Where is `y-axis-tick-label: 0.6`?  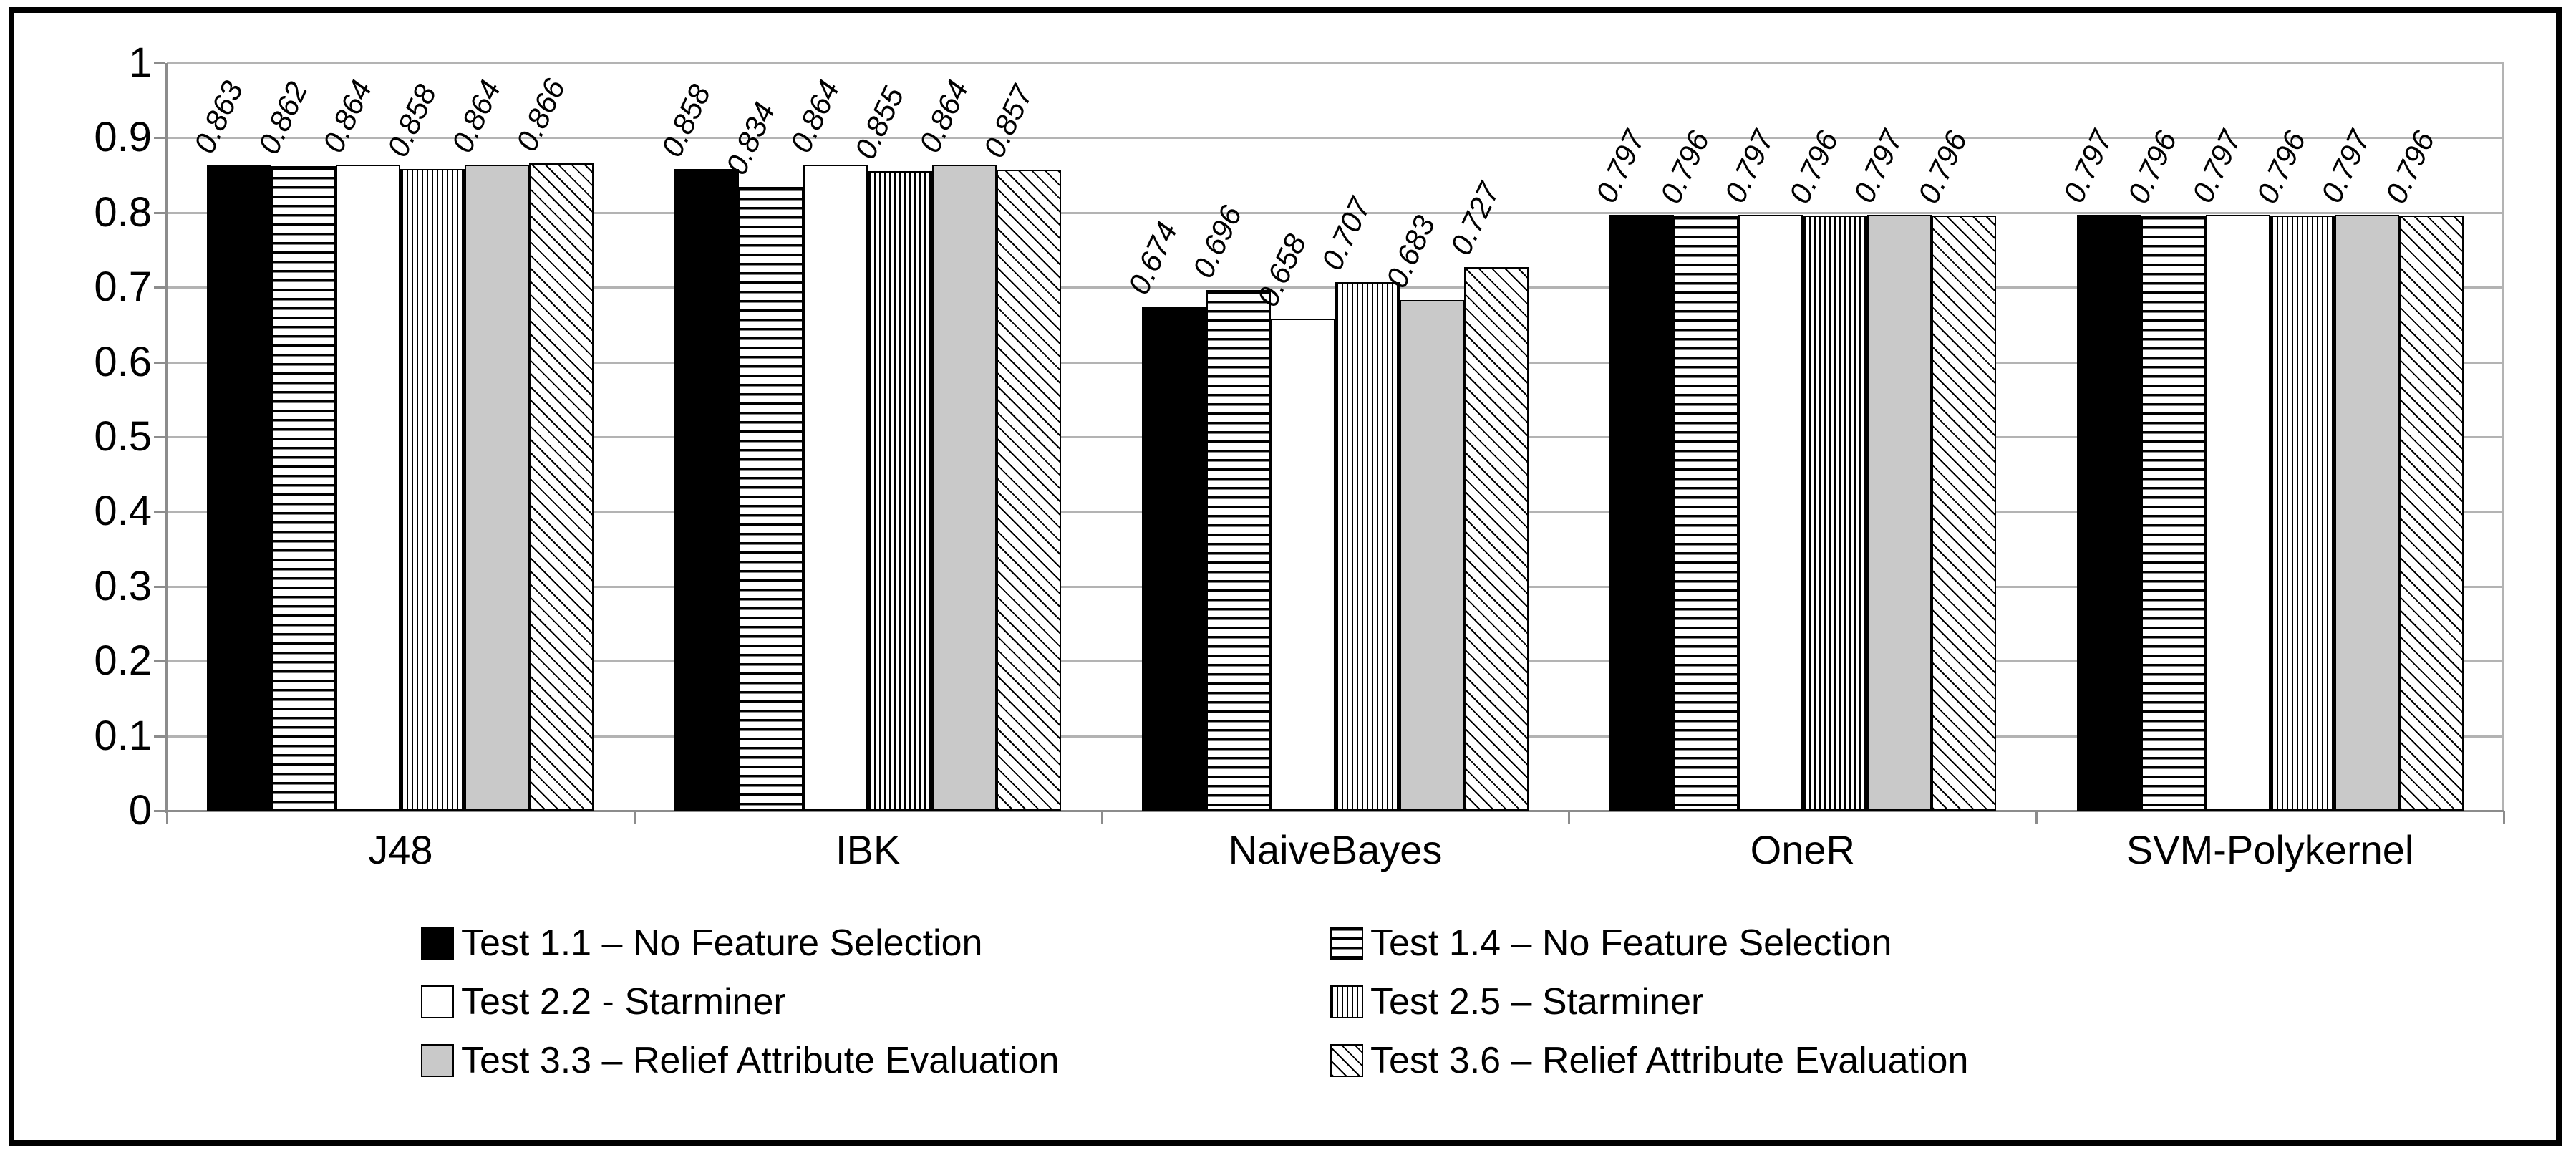 y-axis-tick-label: 0.6 is located at coordinates (123, 362).